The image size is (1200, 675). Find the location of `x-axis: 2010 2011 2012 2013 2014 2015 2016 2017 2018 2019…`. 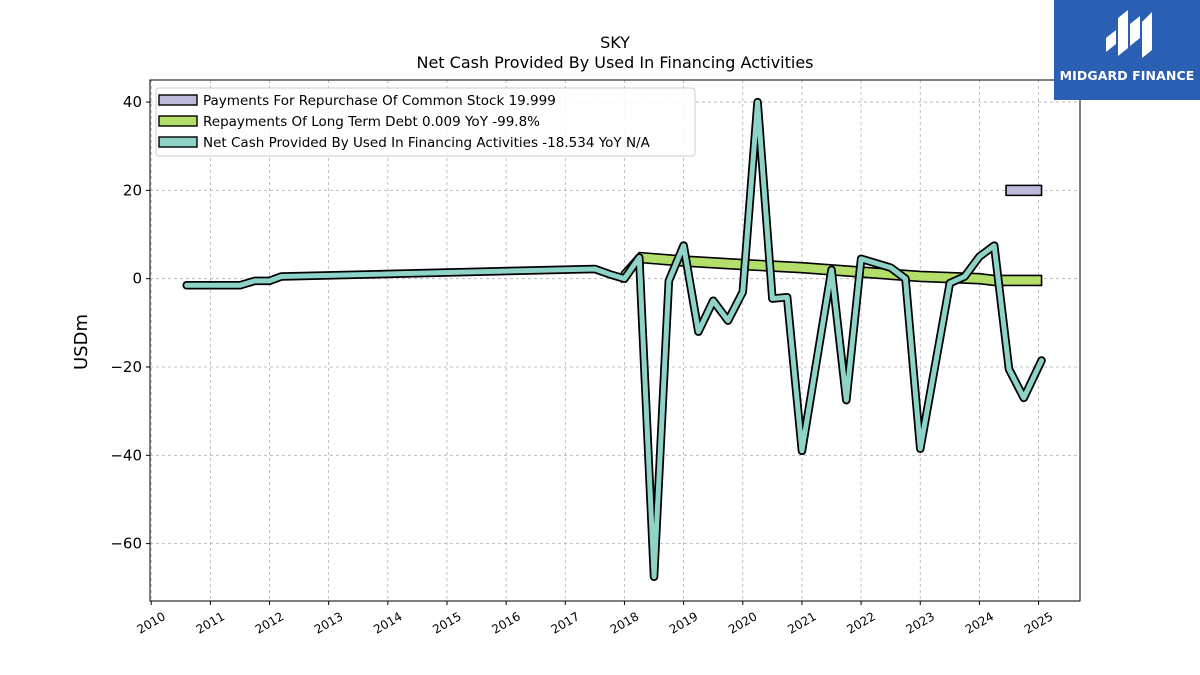

x-axis: 2010 2011 2012 2013 2014 2015 2016 2017 2018 2019… is located at coordinates (594, 619).